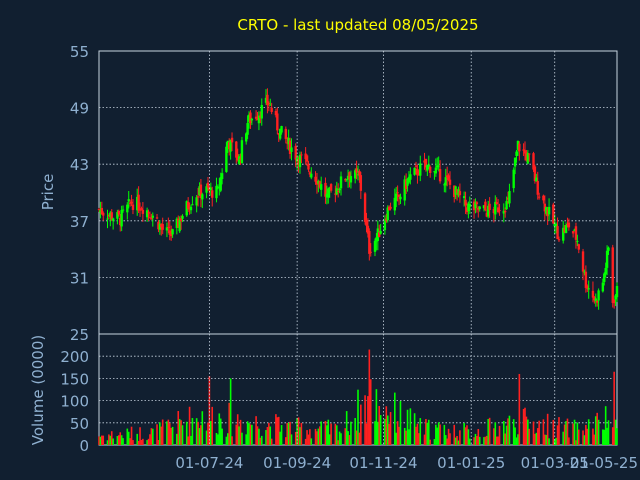  Describe the element at coordinates (48, 192) in the screenshot. I see `price-axis-label: Price` at that location.